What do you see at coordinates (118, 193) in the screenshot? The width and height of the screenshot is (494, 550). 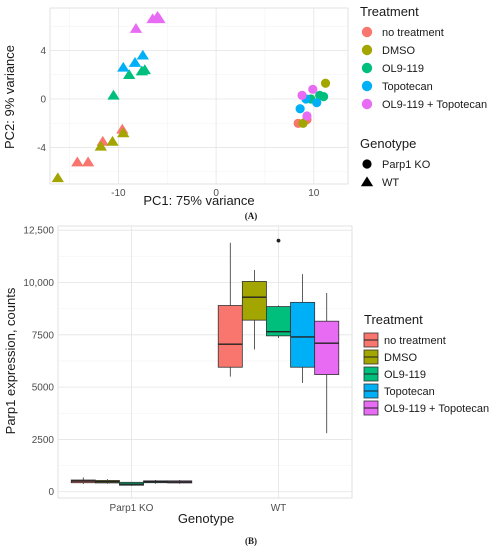 I see `pca-x-tick-label: -10` at bounding box center [118, 193].